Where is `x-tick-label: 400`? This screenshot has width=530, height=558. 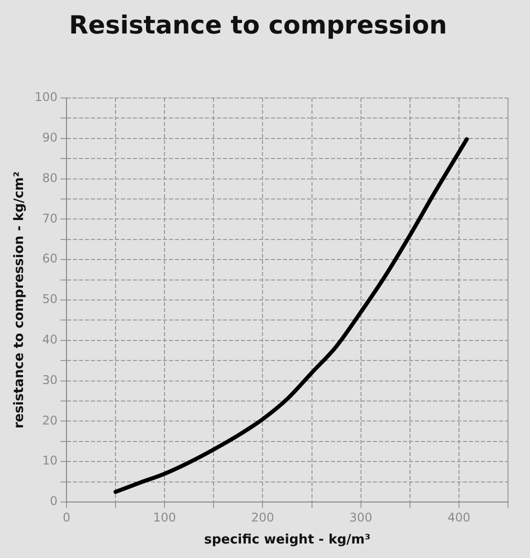
x-tick-label: 400 is located at coordinates (458, 517).